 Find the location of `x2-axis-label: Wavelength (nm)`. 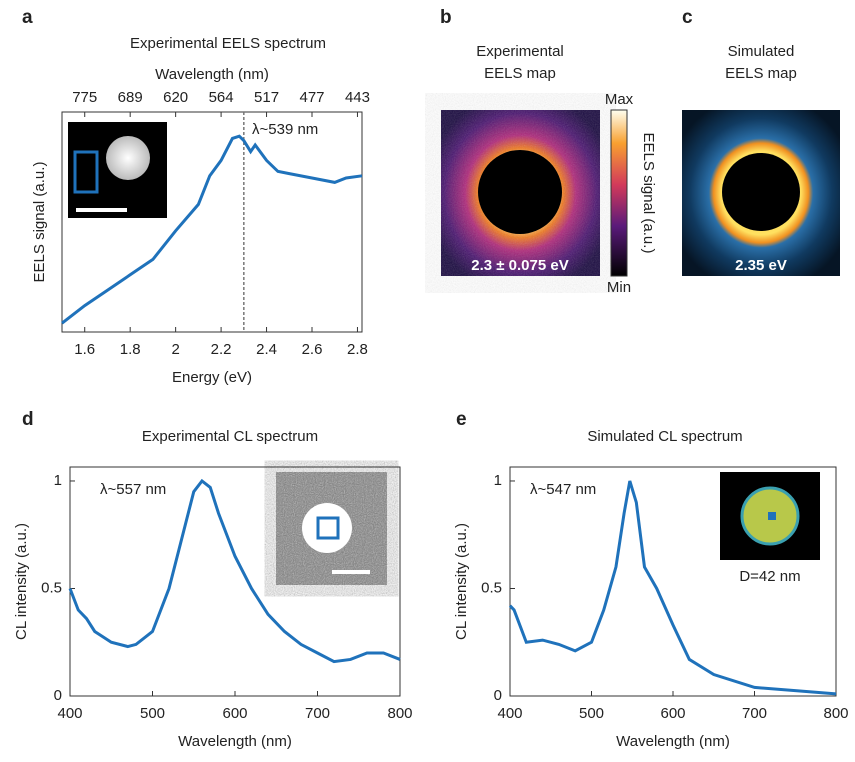

x2-axis-label: Wavelength (nm) is located at coordinates (212, 74).